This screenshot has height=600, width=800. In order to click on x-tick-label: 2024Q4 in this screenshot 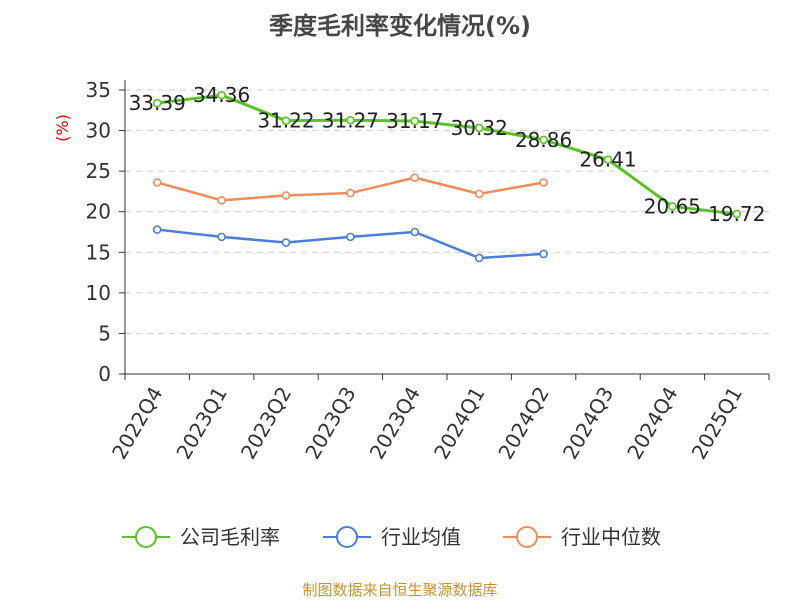, I will do `click(652, 423)`.